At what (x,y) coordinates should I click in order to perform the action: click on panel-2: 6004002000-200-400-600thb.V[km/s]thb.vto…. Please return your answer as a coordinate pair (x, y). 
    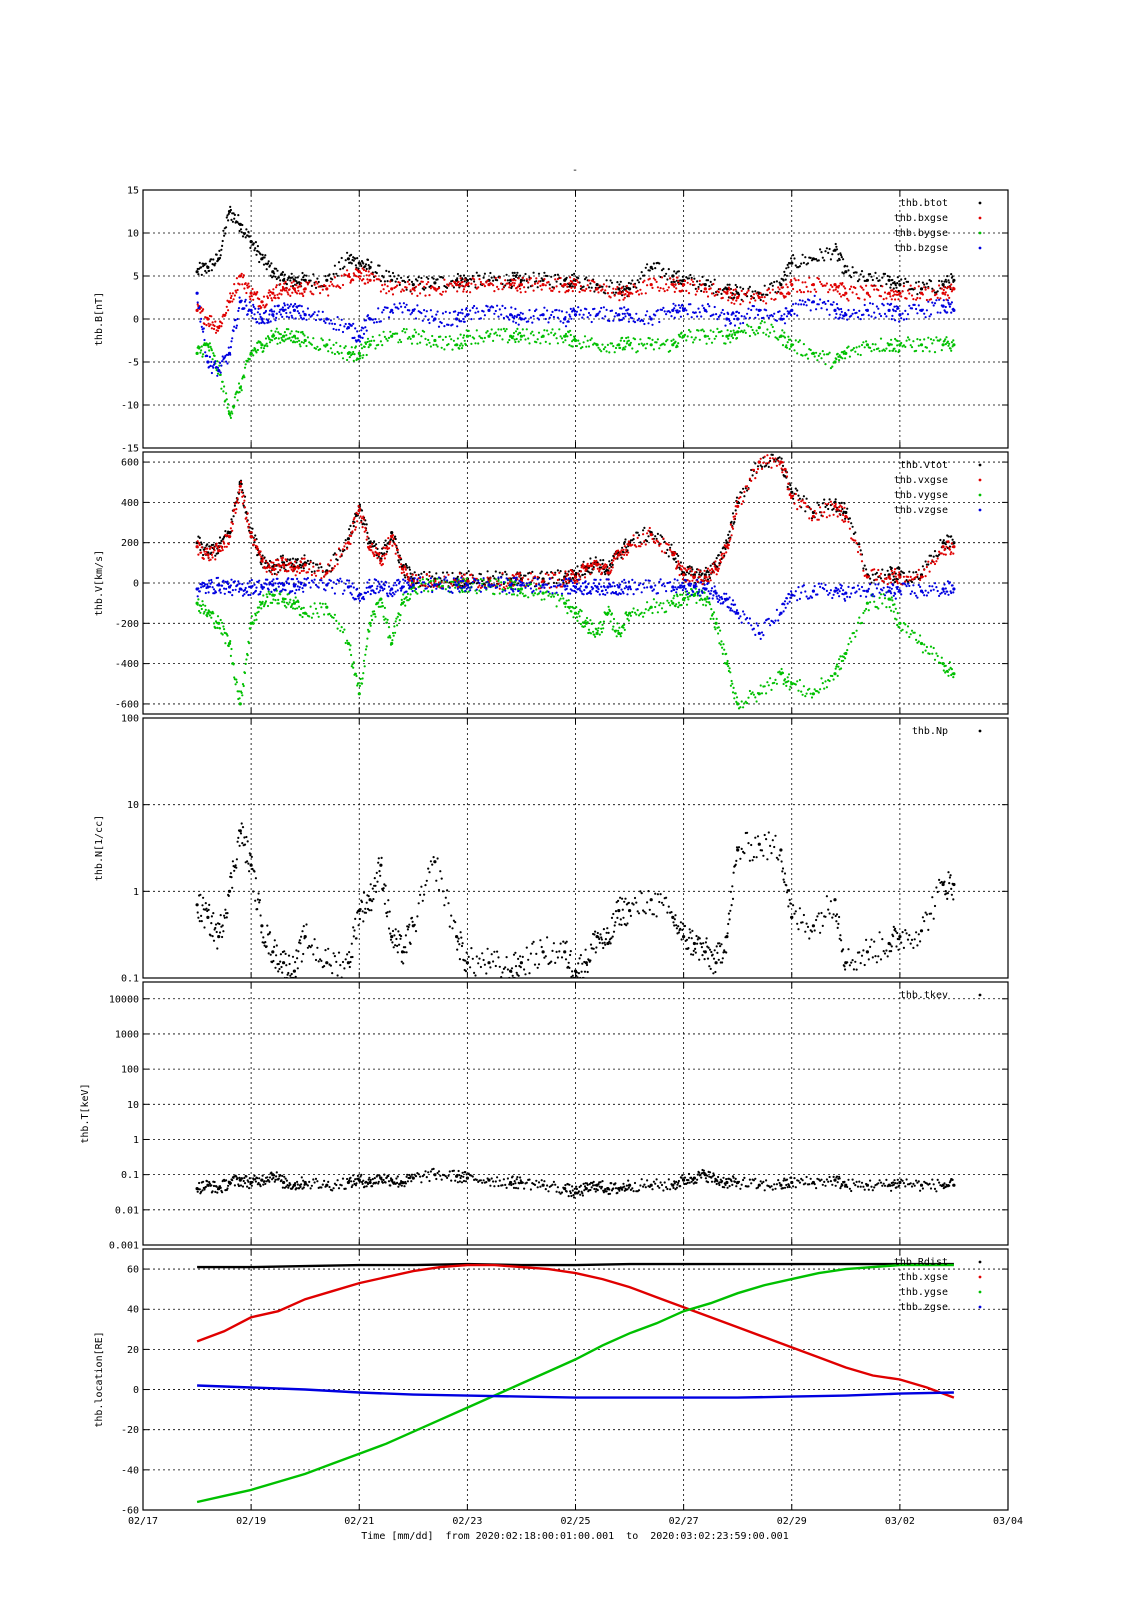
    Looking at the image, I should click on (551, 583).